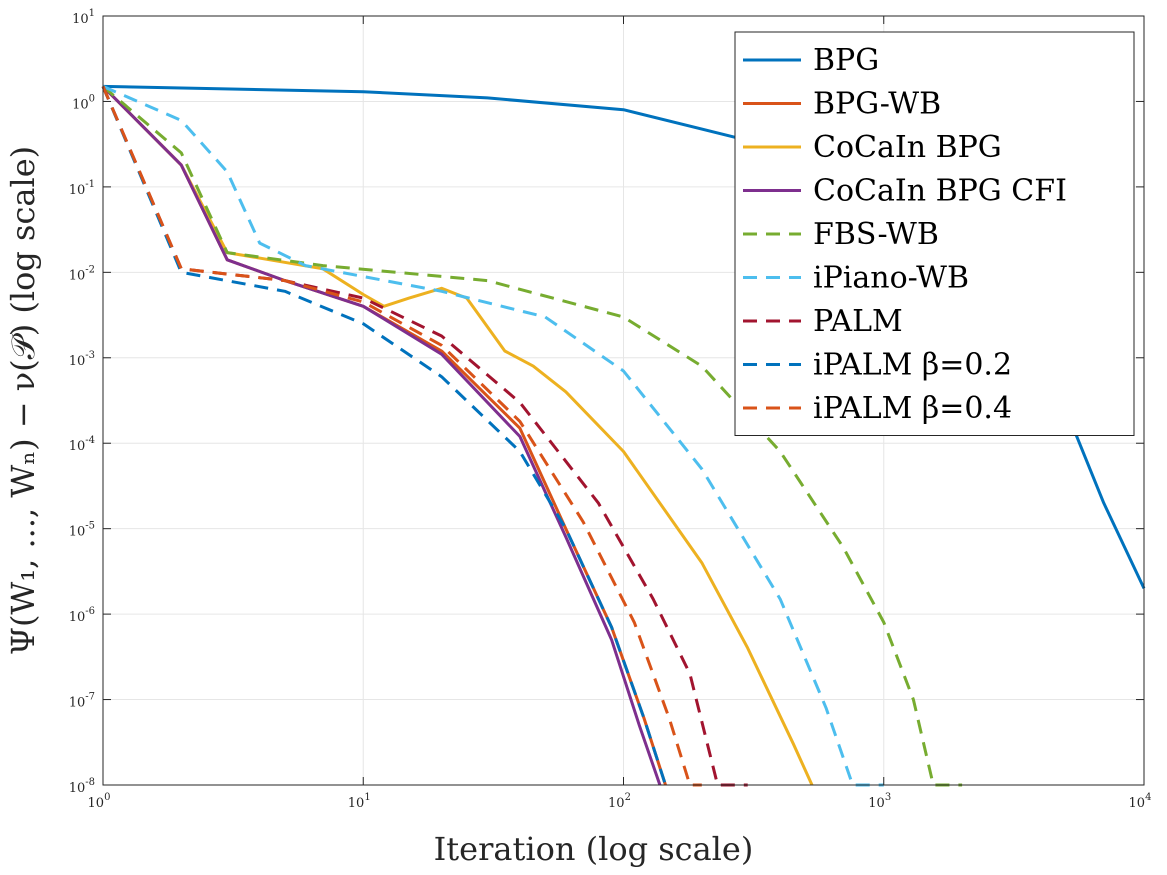 This screenshot has width=1167, height=875. I want to click on y-tick-exponent: -8, so click(90, 782).